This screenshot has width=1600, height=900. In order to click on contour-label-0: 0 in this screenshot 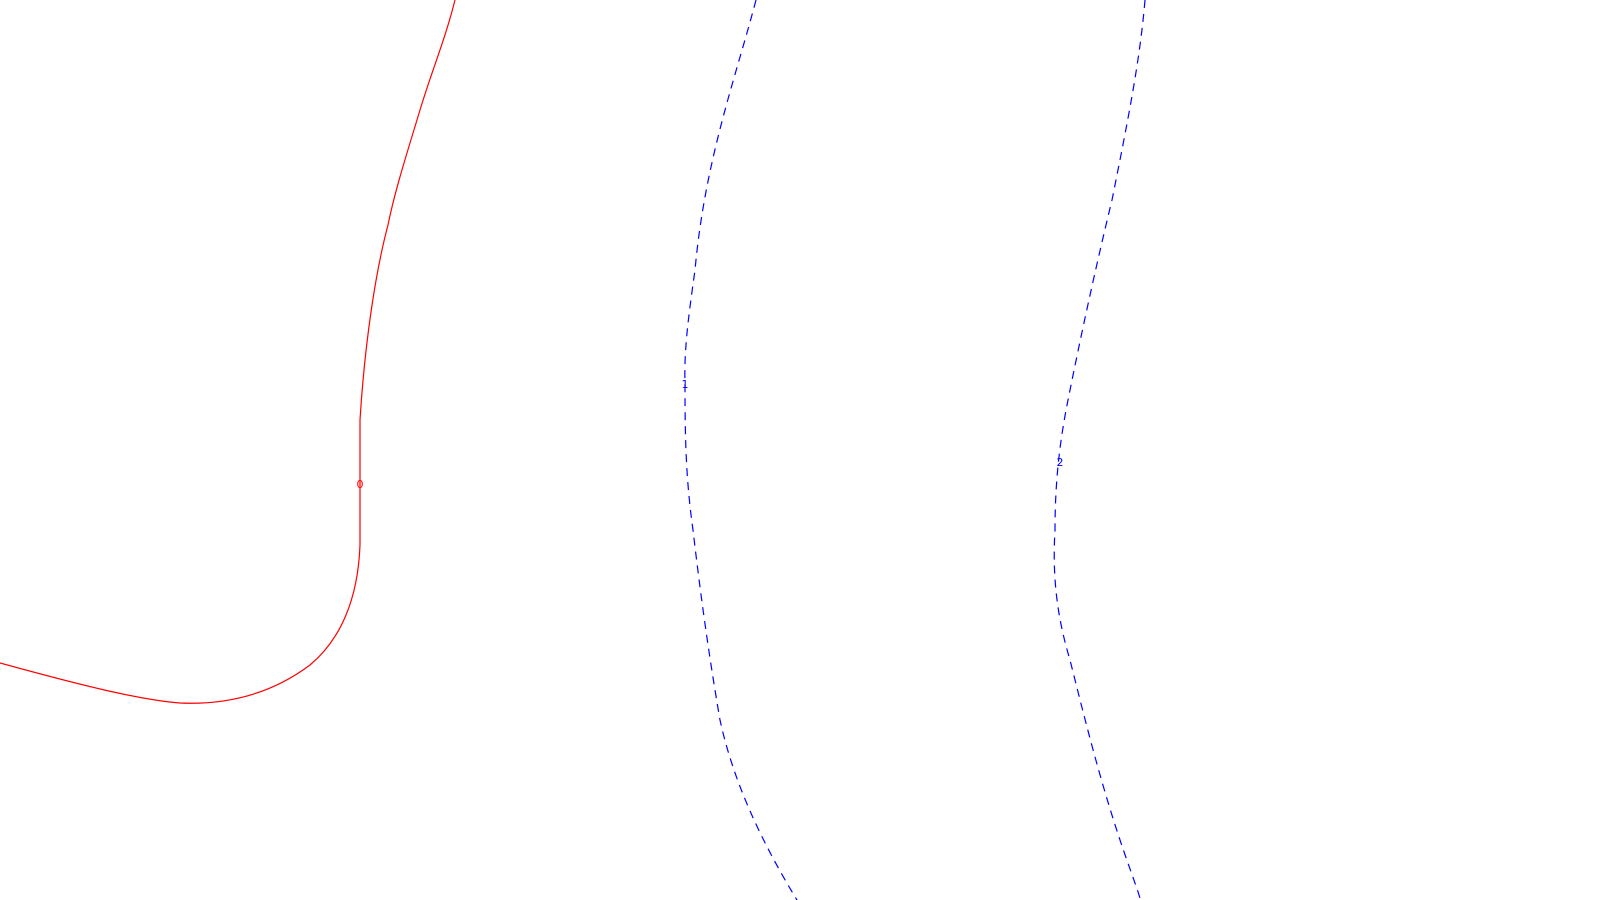, I will do `click(360, 484)`.